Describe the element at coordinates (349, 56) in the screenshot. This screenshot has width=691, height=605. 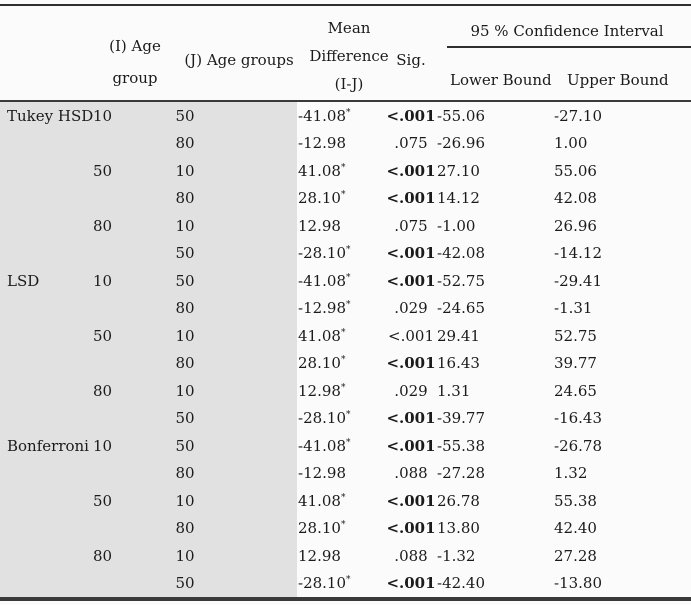
I see `header-mean-difference: Mean Difference (I-J)` at that location.